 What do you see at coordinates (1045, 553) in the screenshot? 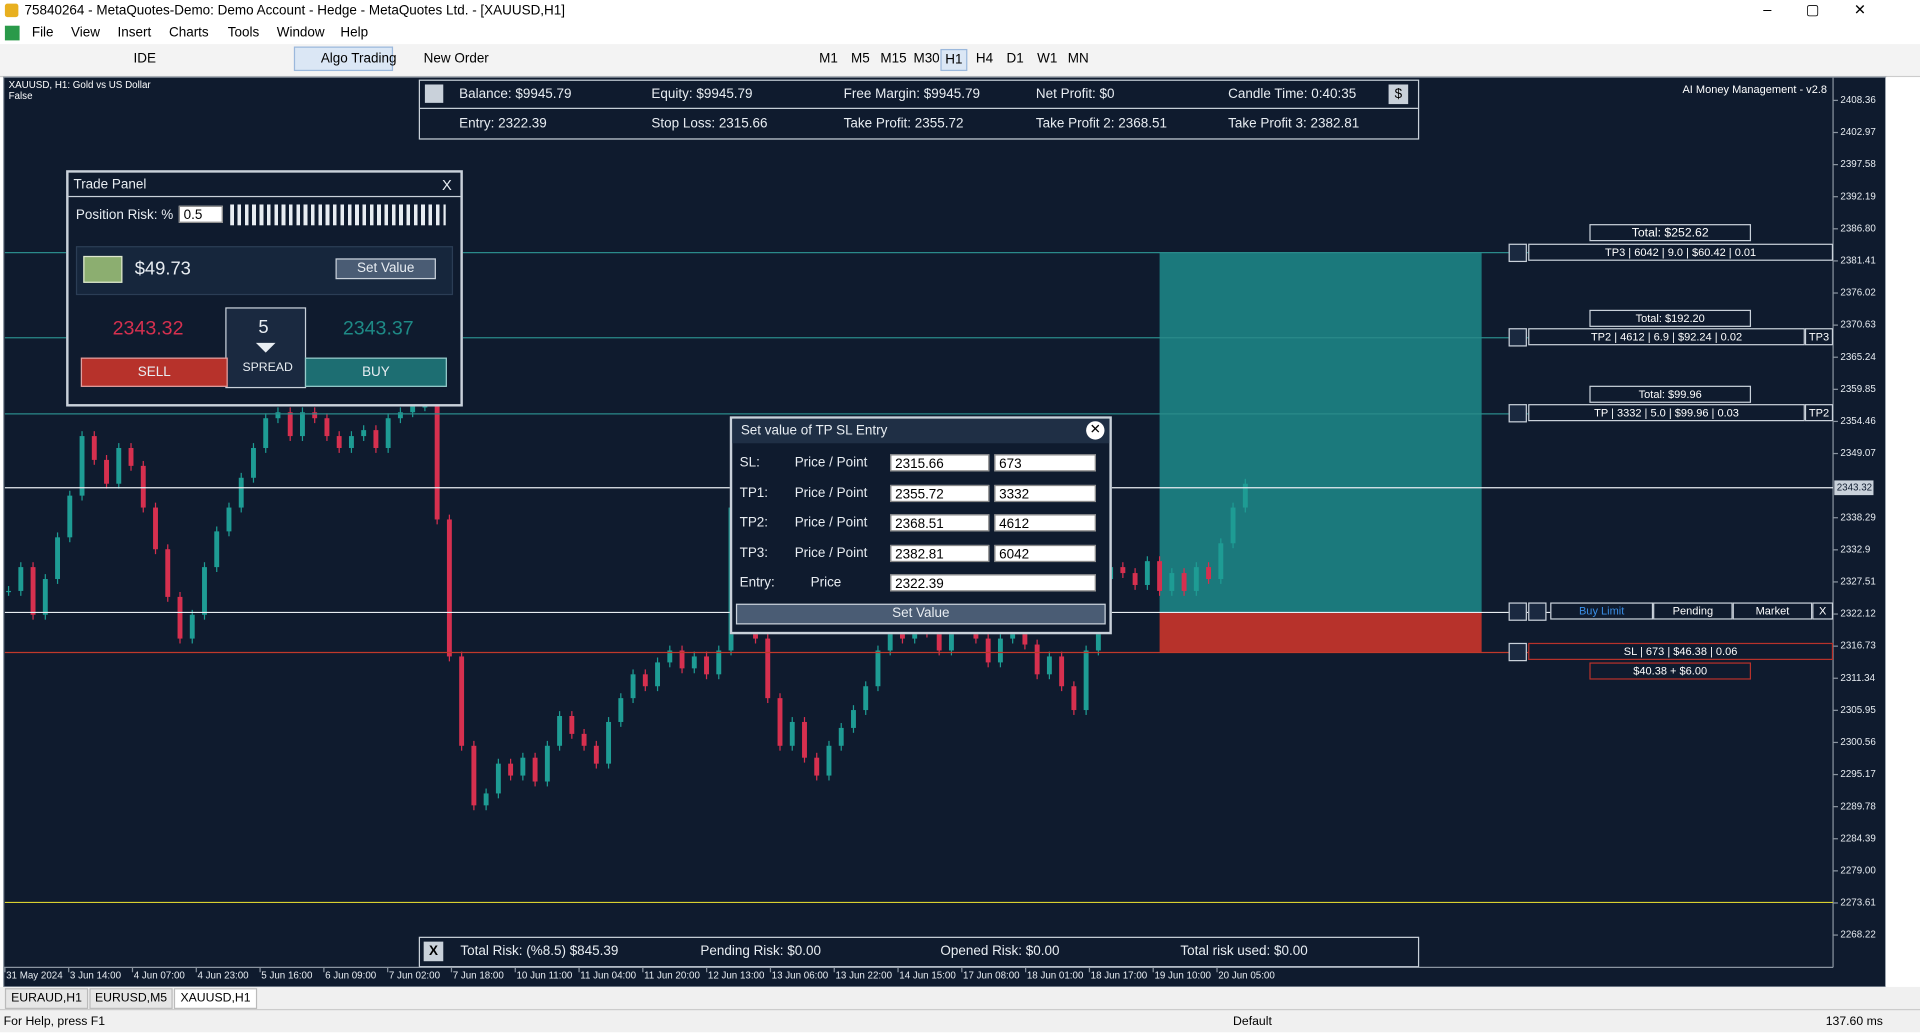
I see `point-input: 6042` at bounding box center [1045, 553].